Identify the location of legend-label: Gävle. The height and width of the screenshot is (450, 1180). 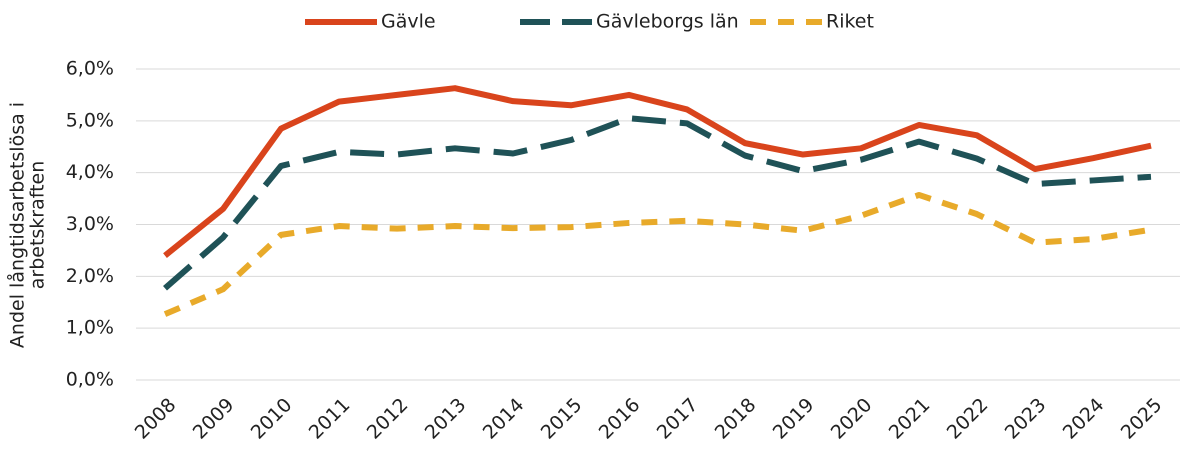
(408, 22).